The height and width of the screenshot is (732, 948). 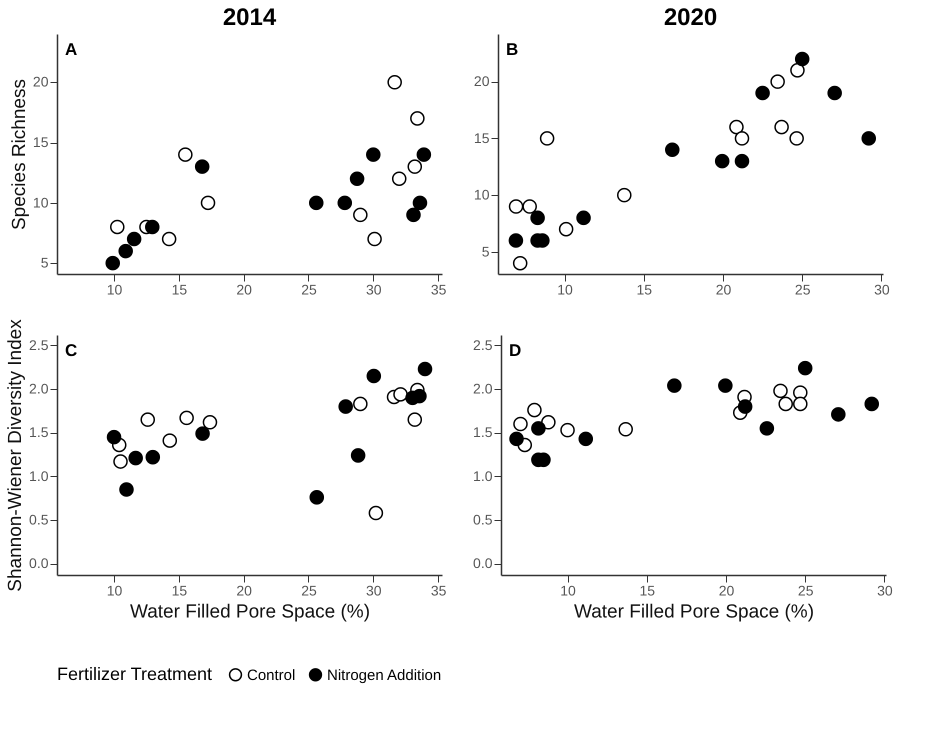 I want to click on y-axis-title: Species Richness, so click(x=19, y=154).